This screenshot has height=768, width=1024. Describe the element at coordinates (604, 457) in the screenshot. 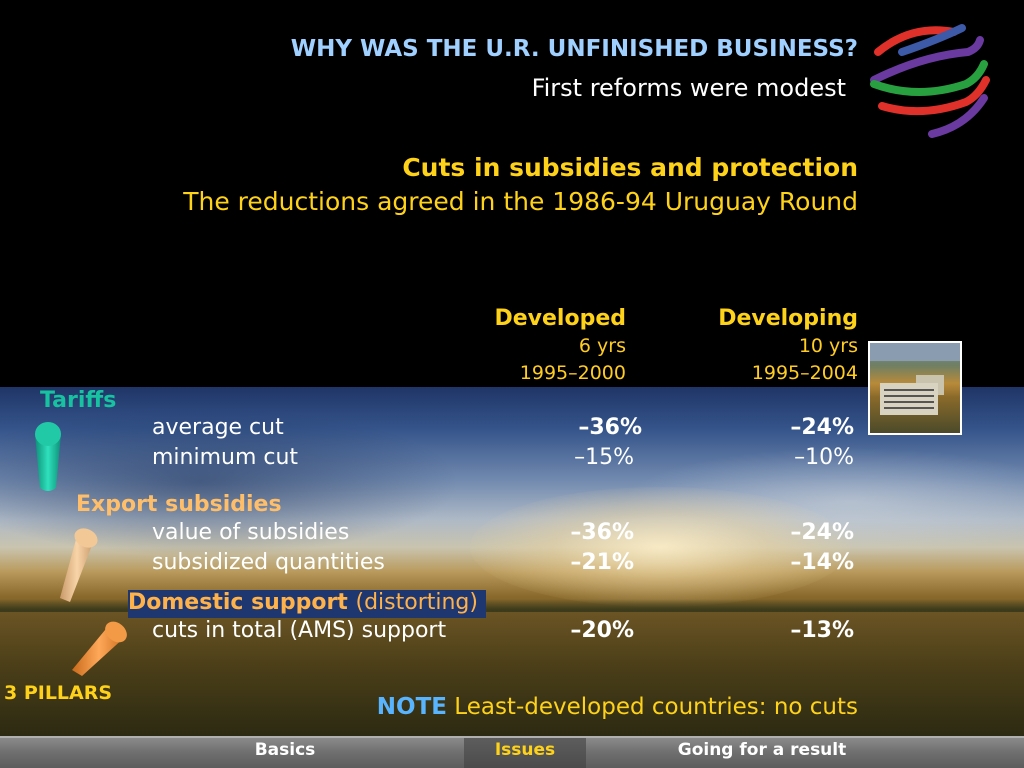

I see `value-minimum-cut-developed: –15%` at that location.